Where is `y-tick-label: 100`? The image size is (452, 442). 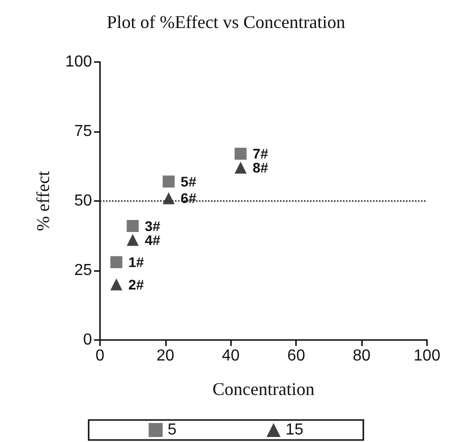 y-tick-label: 100 is located at coordinates (78, 62).